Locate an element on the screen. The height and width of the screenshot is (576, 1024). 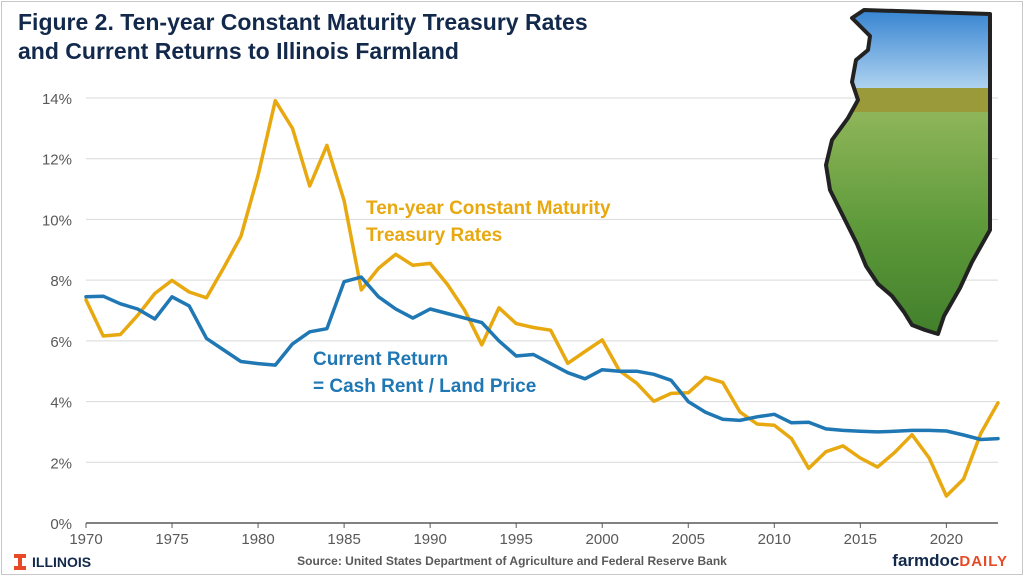
y-tick-label: 14% is located at coordinates (57, 99).